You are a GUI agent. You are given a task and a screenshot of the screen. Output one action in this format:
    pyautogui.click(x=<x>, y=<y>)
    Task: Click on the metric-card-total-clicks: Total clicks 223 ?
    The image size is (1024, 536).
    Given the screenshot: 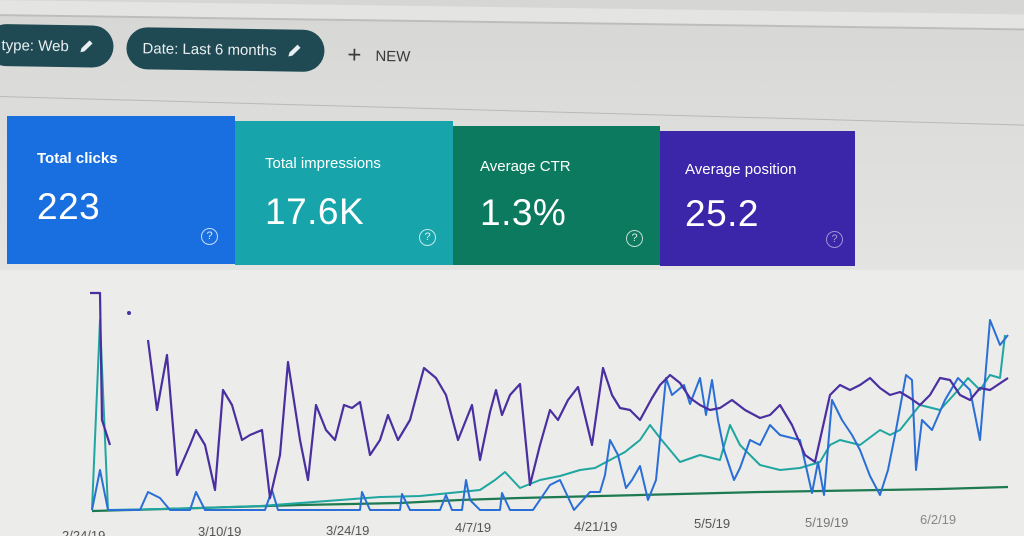 What is the action you would take?
    pyautogui.click(x=121, y=190)
    